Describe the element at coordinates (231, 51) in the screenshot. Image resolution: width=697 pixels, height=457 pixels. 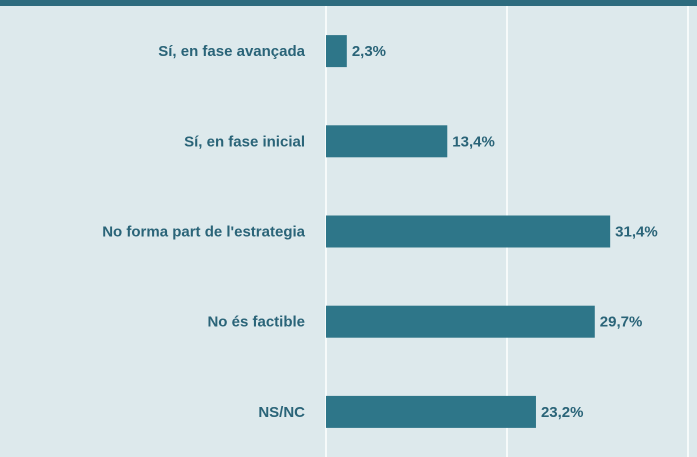
I see `category-label: Sí, en fase avançada` at that location.